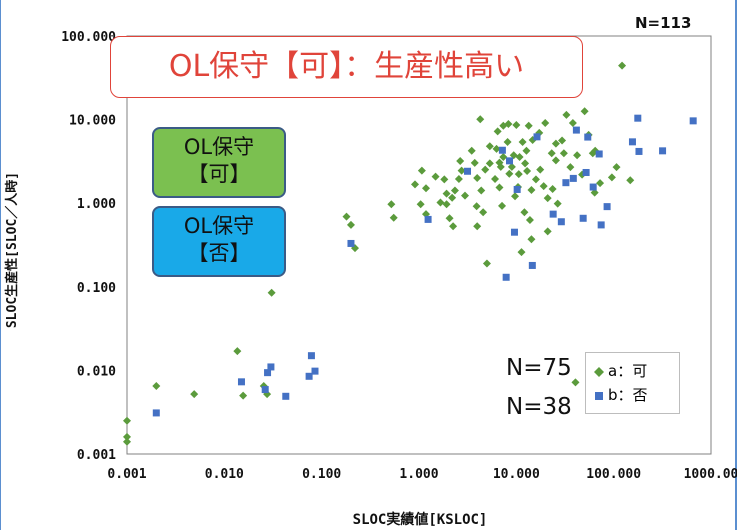  Describe the element at coordinates (96, 455) in the screenshot. I see `y-tick-label: 0.001` at that location.